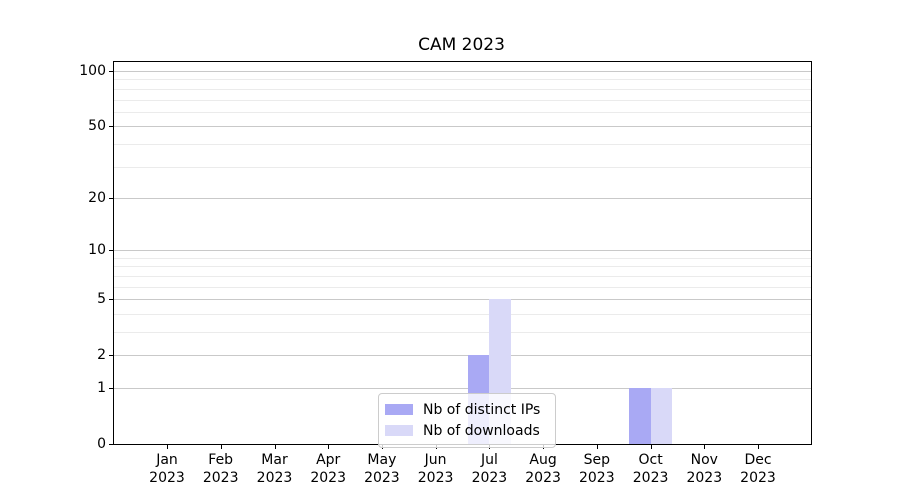  I want to click on x-tick-month: Jan, so click(167, 460).